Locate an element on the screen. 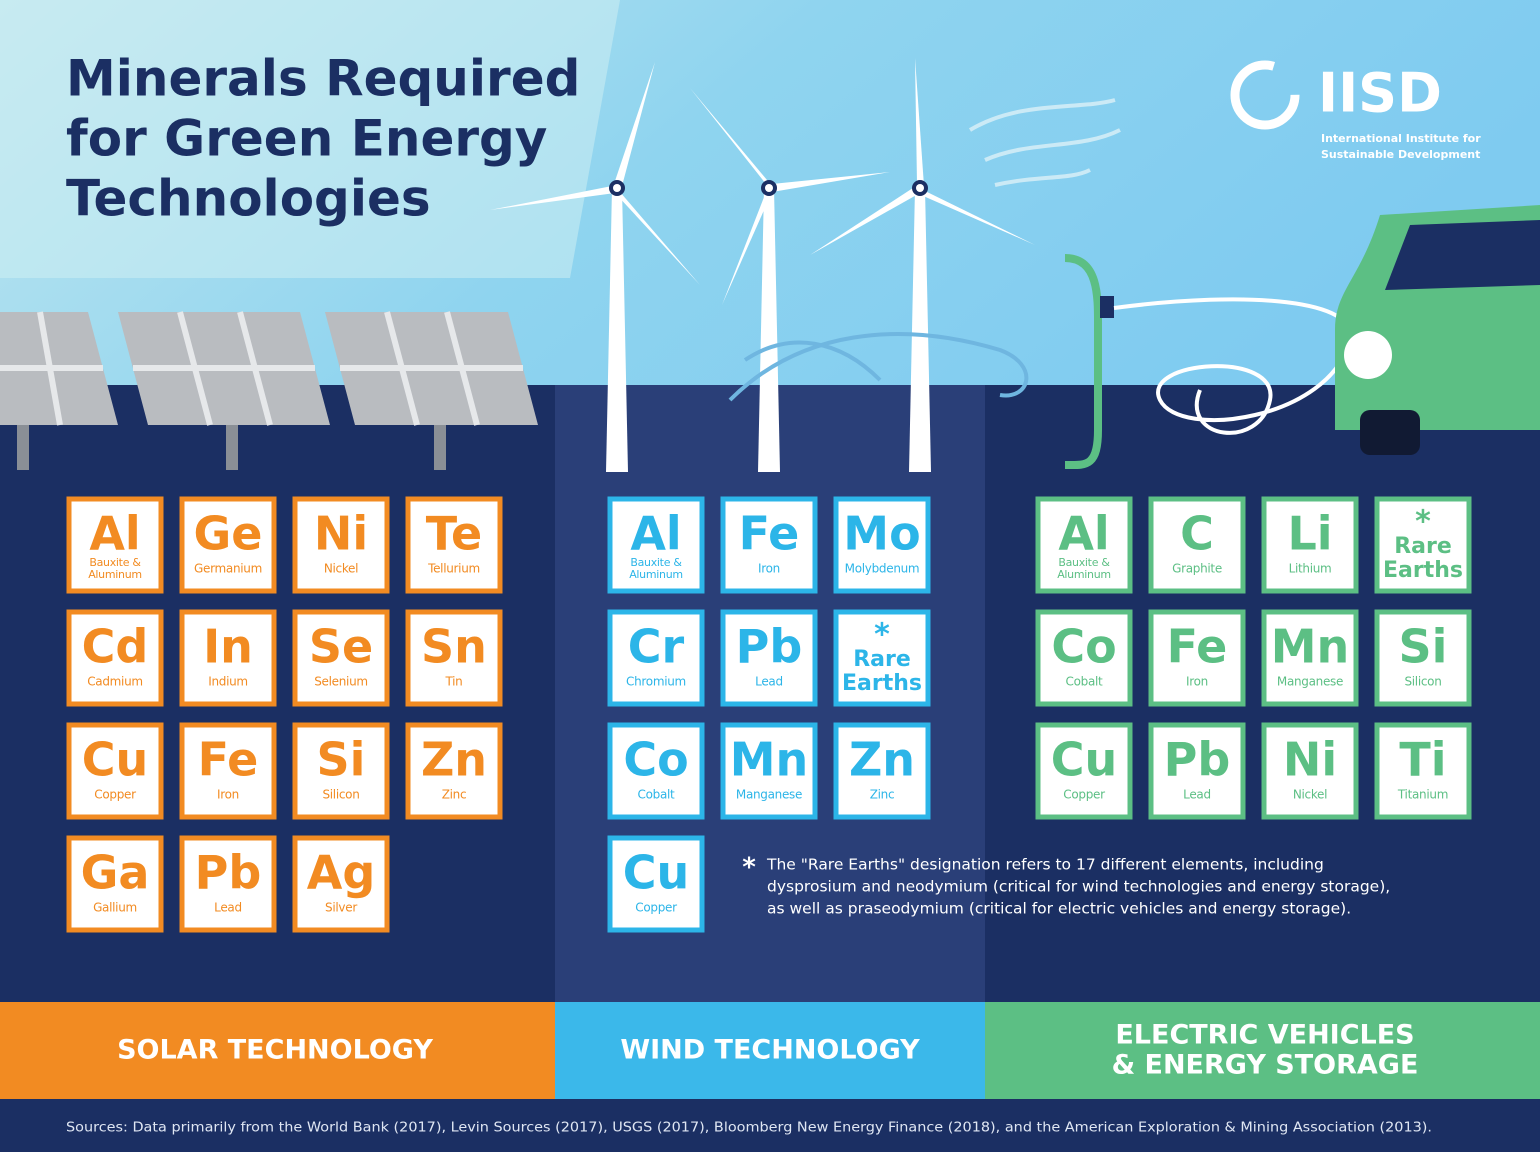 This screenshot has width=1540, height=1152. footer is located at coordinates (770, 1125).